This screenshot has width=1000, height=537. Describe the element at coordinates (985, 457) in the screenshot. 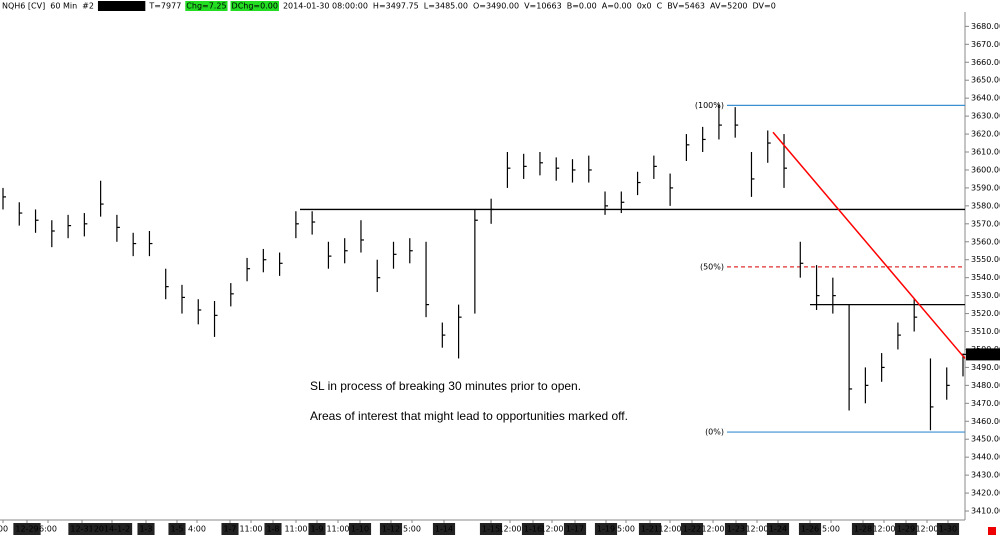

I see `y-tick-label: 3440.00` at that location.